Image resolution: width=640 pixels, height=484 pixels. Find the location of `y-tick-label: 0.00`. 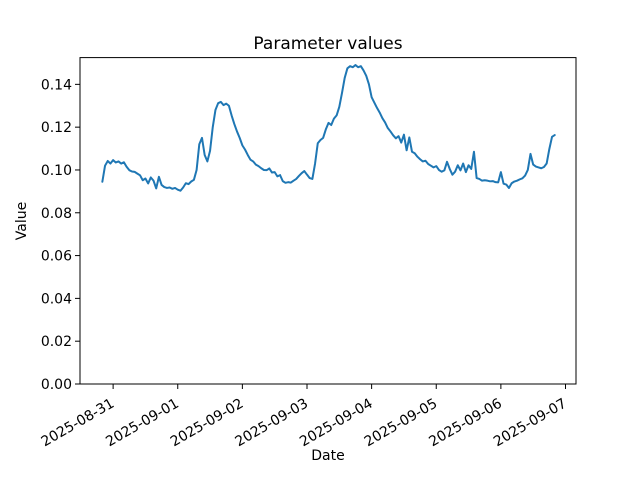

y-tick-label: 0.00 is located at coordinates (56, 385).